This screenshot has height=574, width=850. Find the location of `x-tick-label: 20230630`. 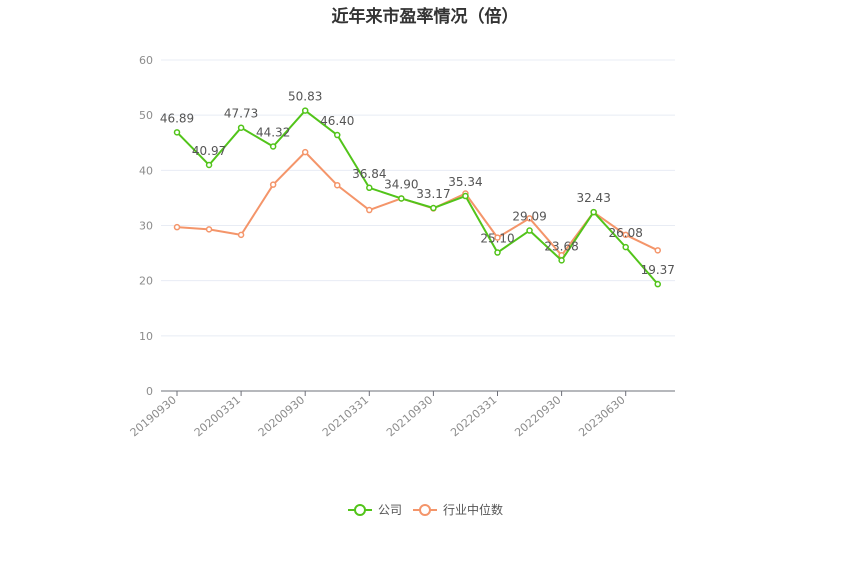

x-tick-label: 20230630 is located at coordinates (601, 416).